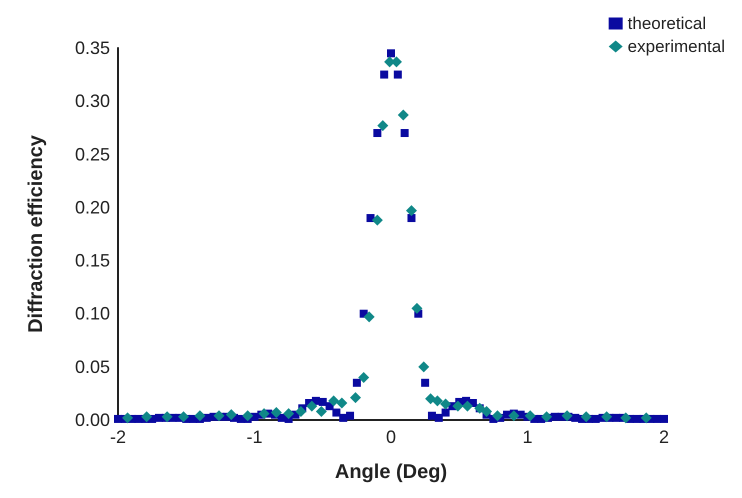 The height and width of the screenshot is (498, 742). Describe the element at coordinates (527, 437) in the screenshot. I see `x-tick-label: 1` at that location.